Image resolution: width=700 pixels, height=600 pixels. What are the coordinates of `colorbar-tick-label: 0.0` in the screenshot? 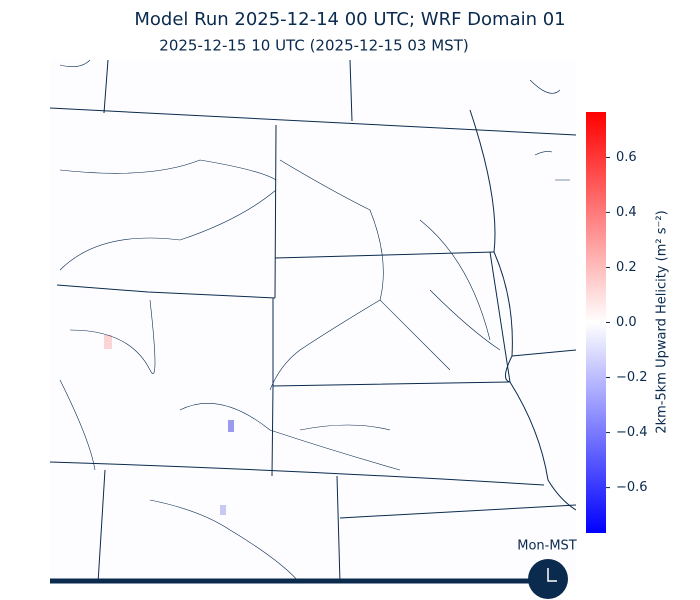 It's located at (626, 322).